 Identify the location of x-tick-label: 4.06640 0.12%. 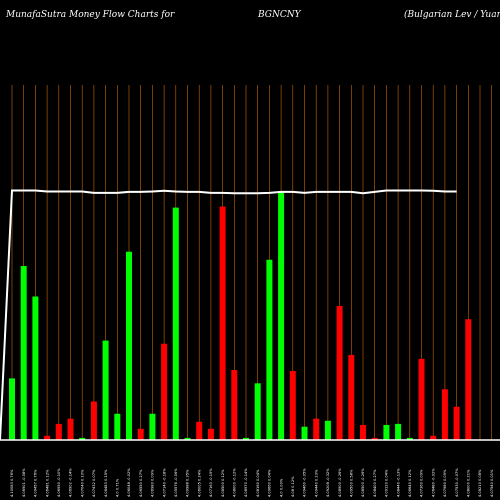
(410, 483).